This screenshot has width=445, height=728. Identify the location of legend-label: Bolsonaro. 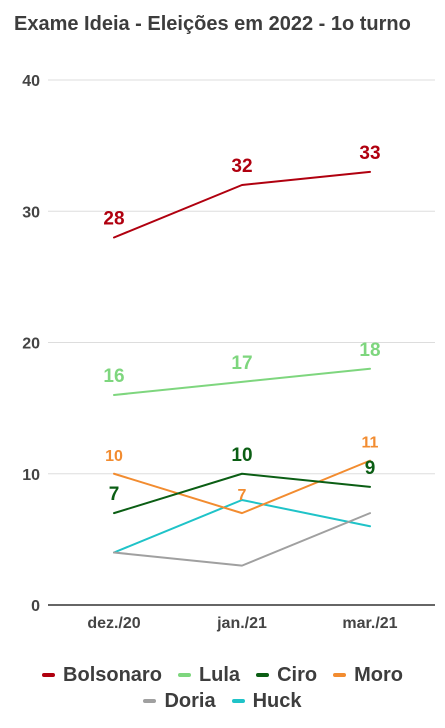
(112, 675).